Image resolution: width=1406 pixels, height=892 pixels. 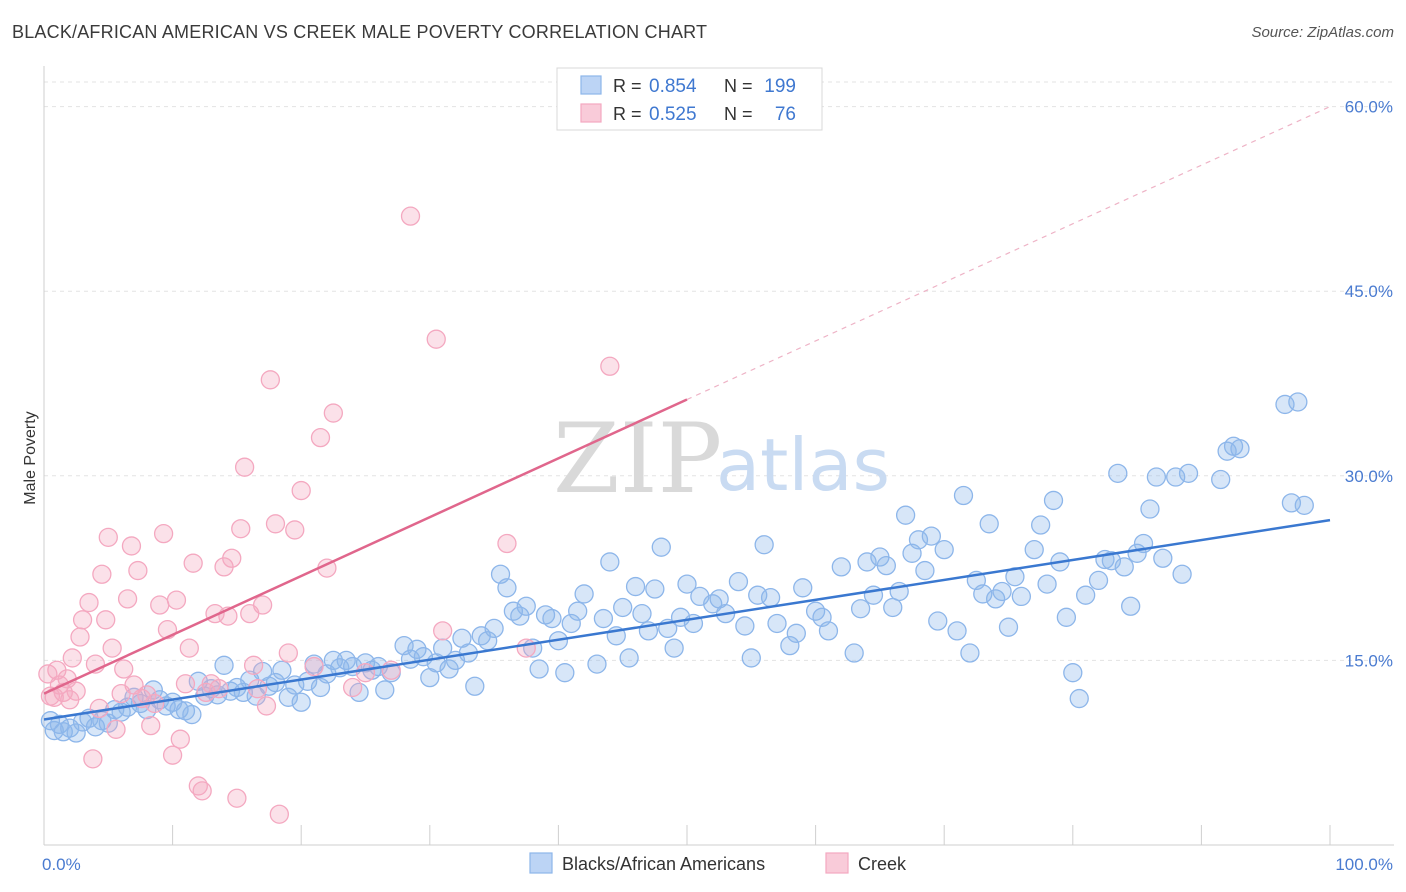 I want to click on legend-n-value-creek: 76, so click(x=785, y=114).